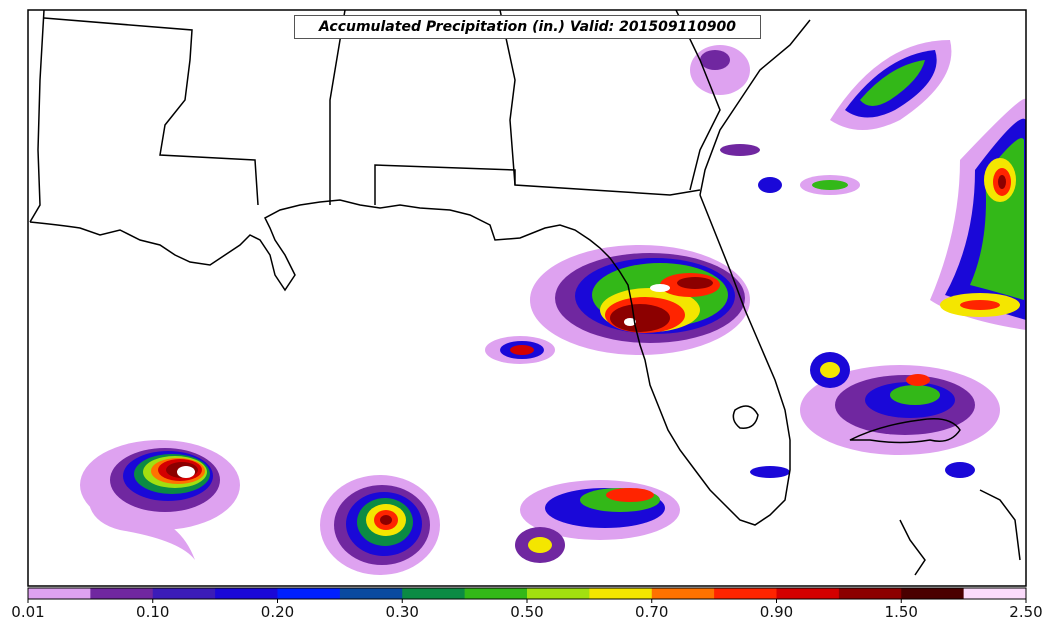  What do you see at coordinates (755, 107) in the screenshot?
I see `atlantic-coastline` at bounding box center [755, 107].